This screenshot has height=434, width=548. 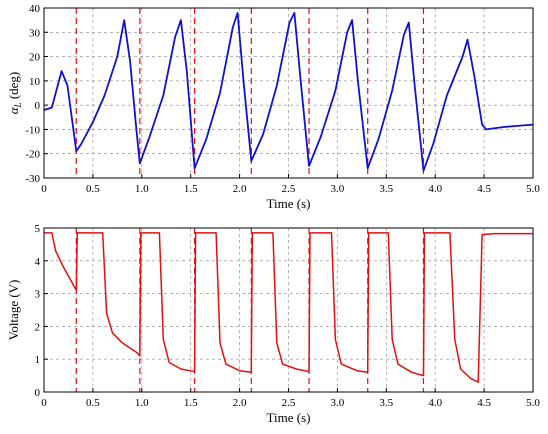 I want to click on angle-chart-x-ticks: 0 0.5 1.0 1.5 2.0 2.5 3.0 3.5 4.0 4.5 5.0, so click(x=290, y=184).